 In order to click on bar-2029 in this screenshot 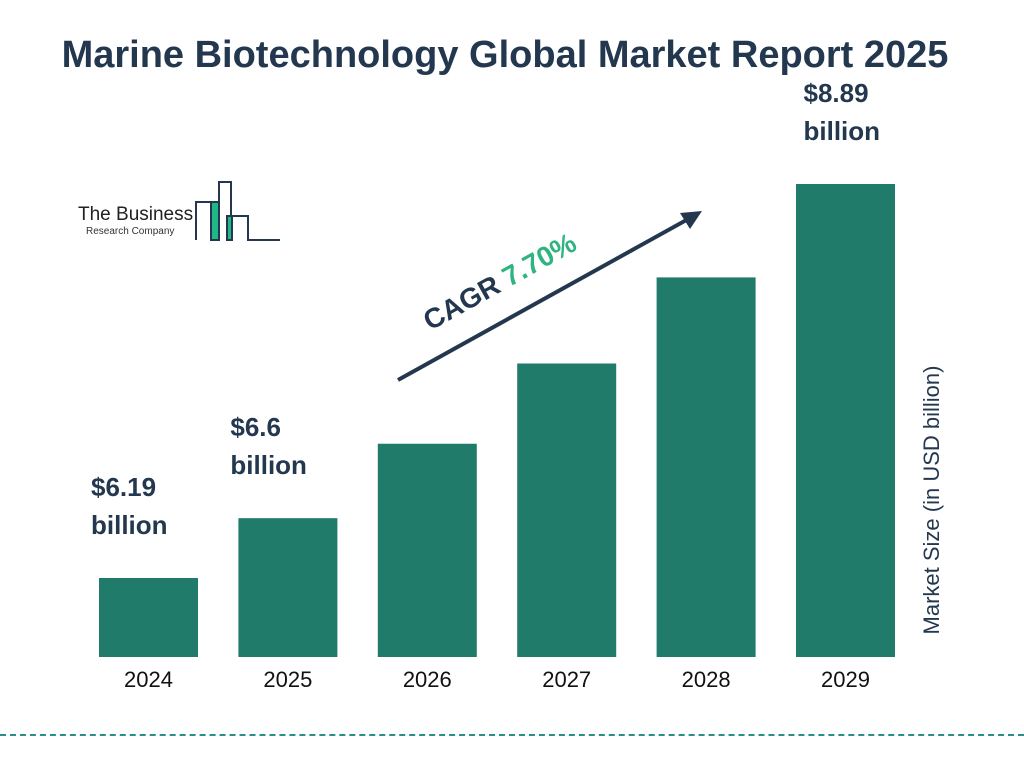, I will do `click(845, 420)`.